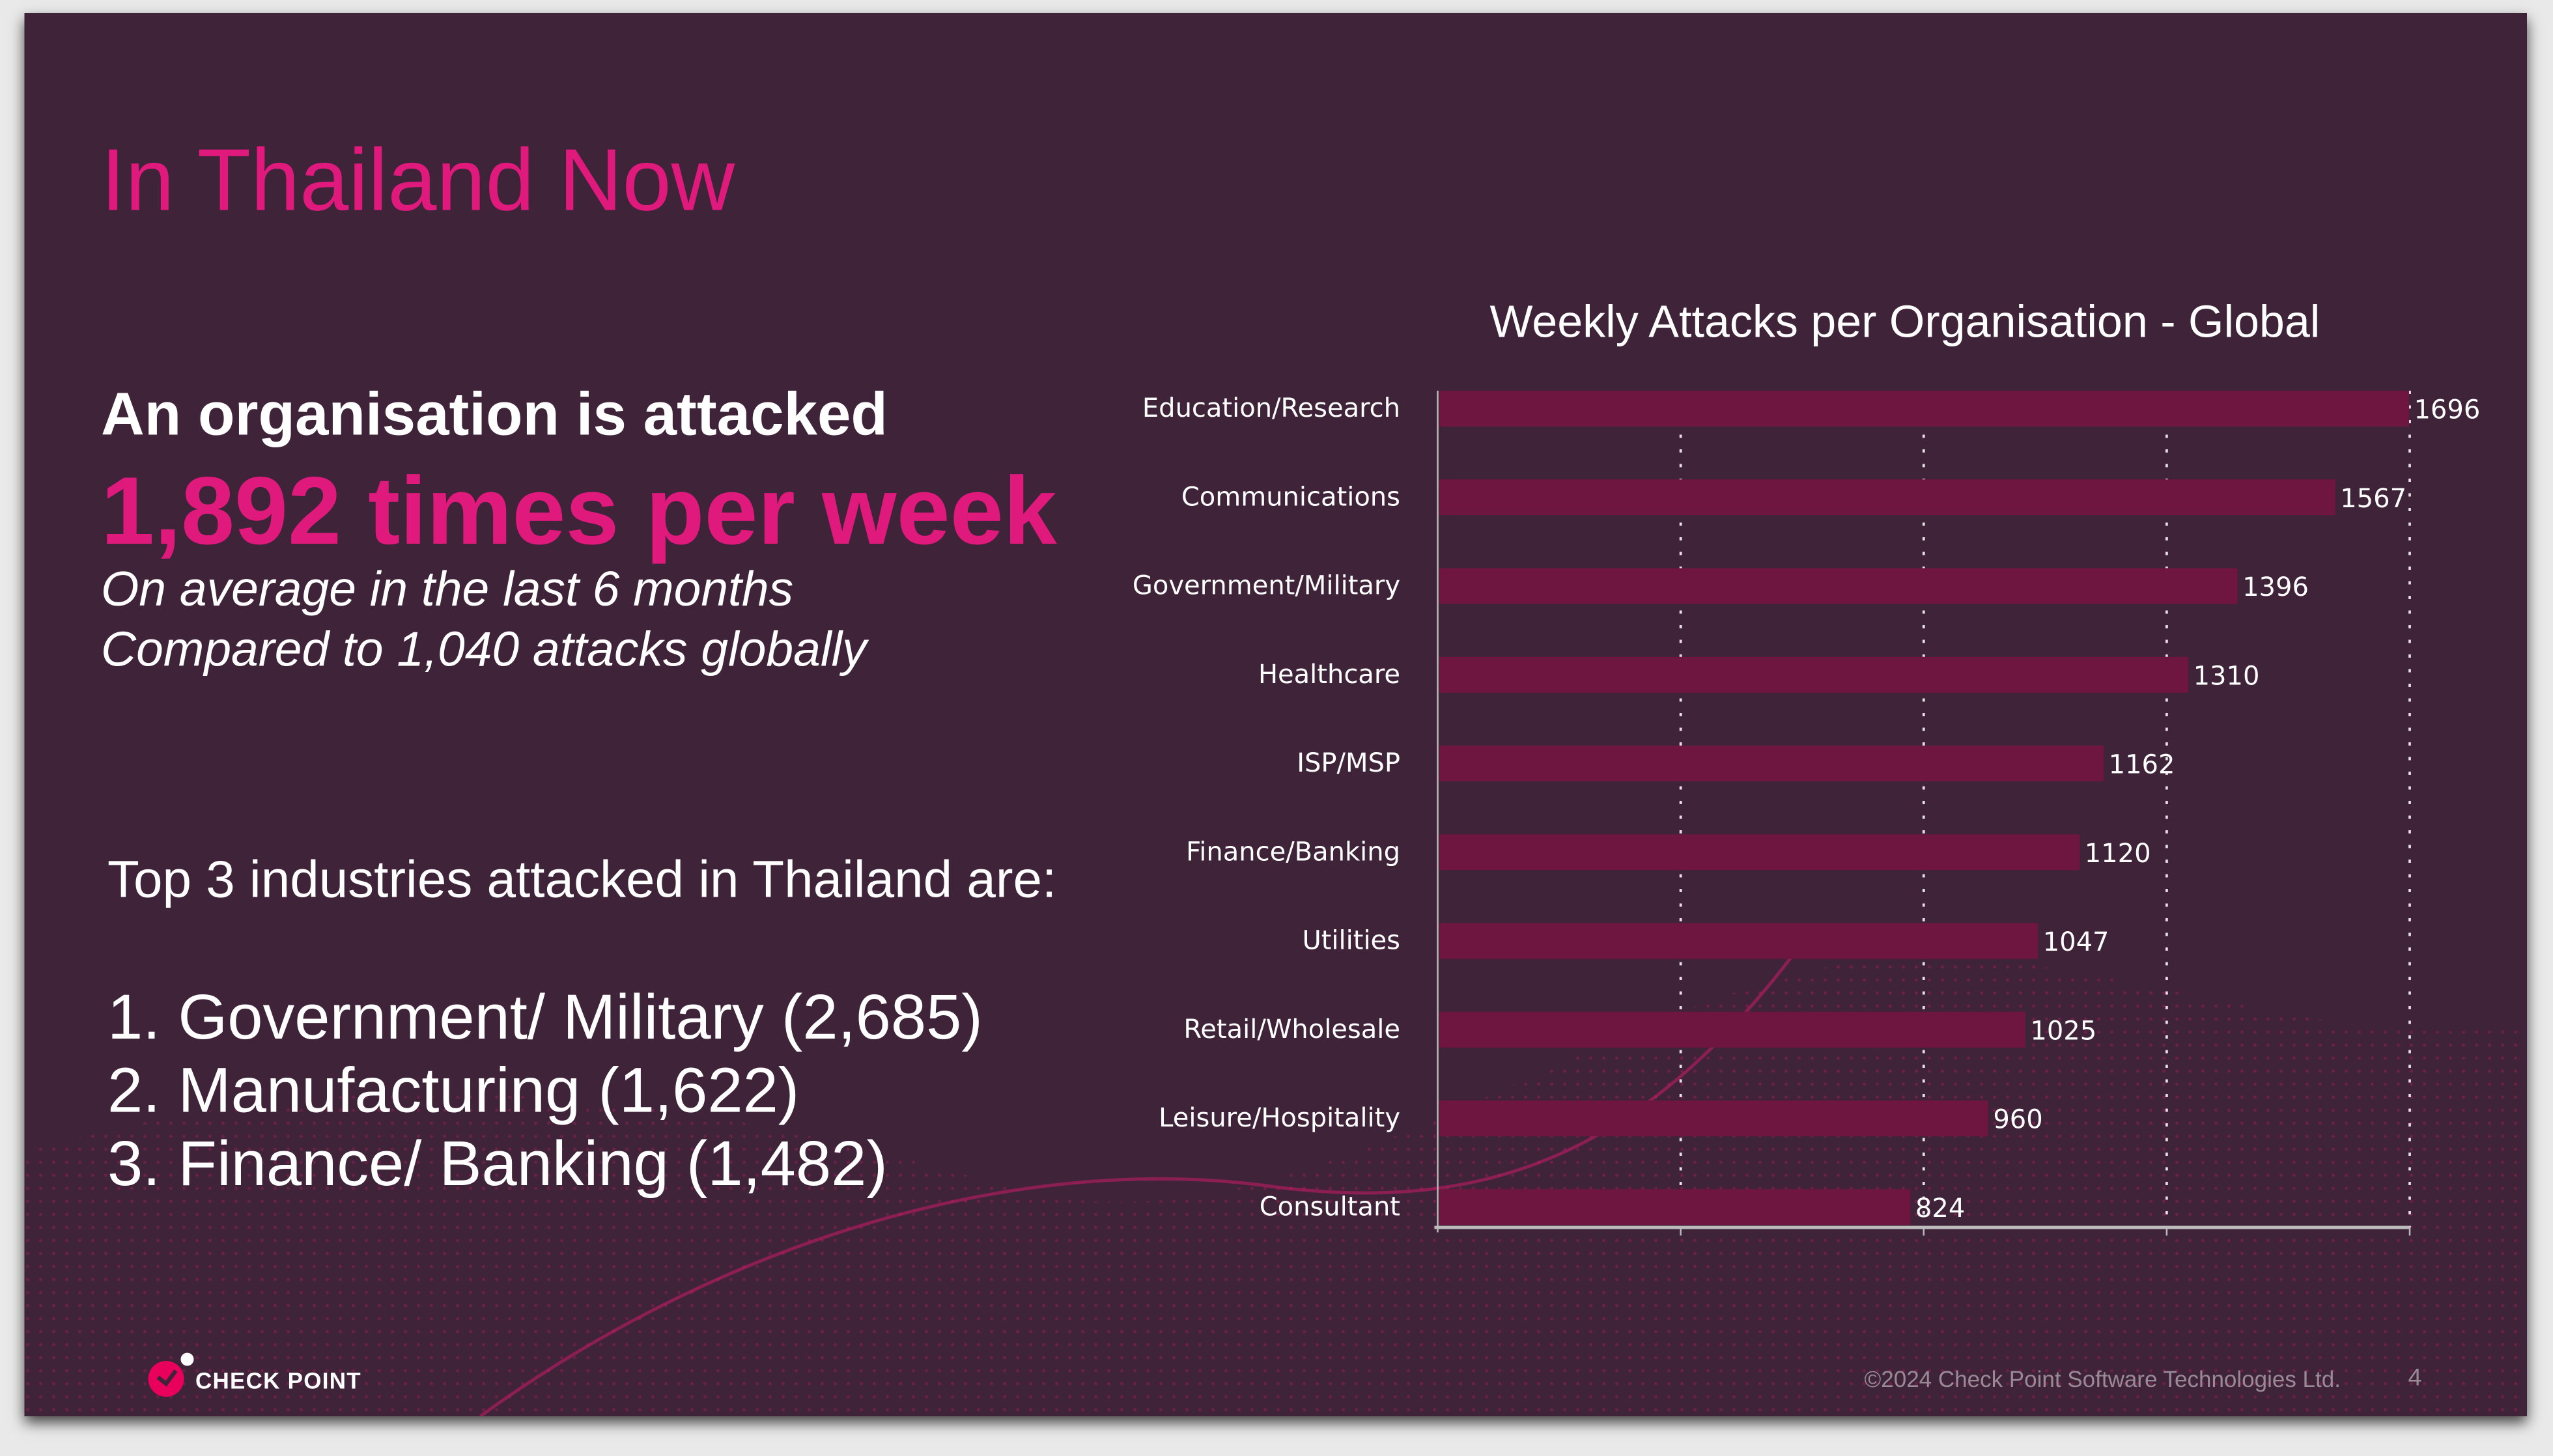 The height and width of the screenshot is (1456, 2553). I want to click on data-label: 1567, so click(2373, 499).